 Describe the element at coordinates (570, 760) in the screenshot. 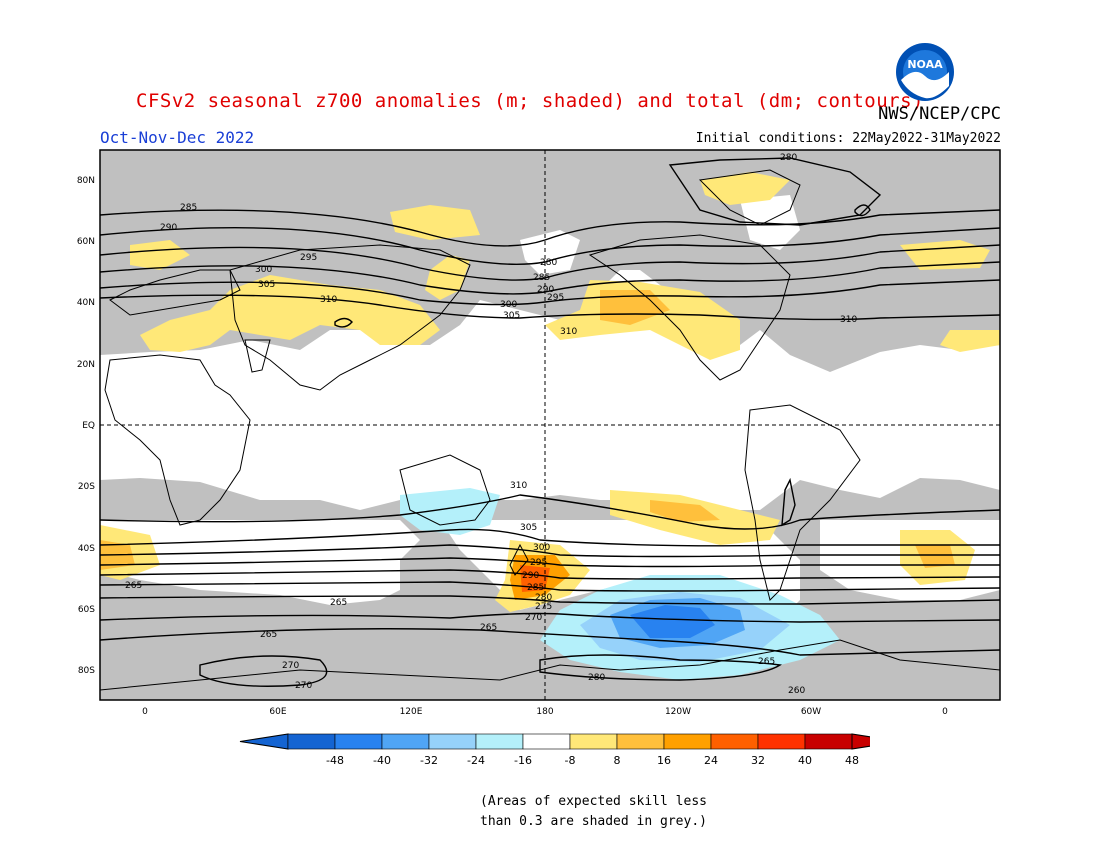

I see `colorbar-tick-label: -8` at that location.